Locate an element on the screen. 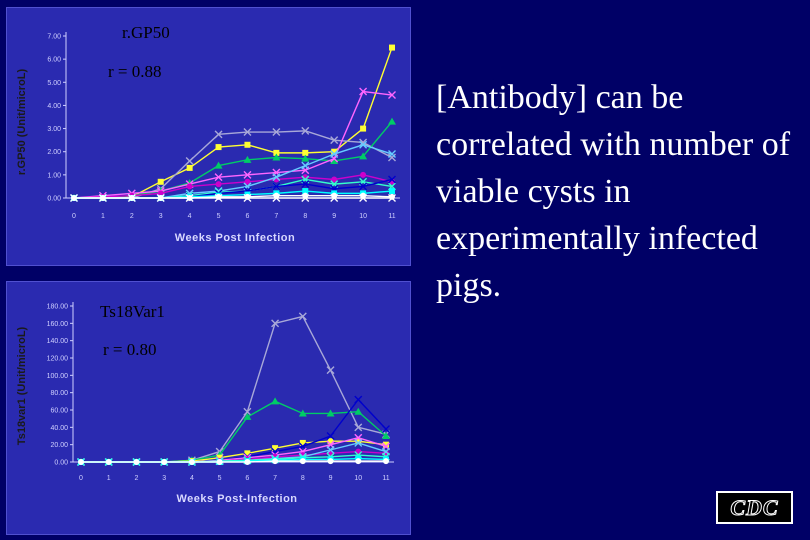 Image resolution: width=810 pixels, height=540 pixels. x-tick-label: 6 is located at coordinates (248, 216).